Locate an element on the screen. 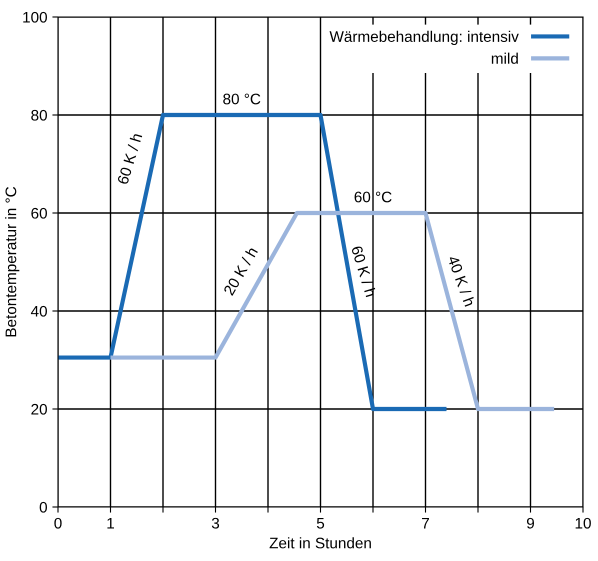  y-tick-label: 80 is located at coordinates (39, 115).